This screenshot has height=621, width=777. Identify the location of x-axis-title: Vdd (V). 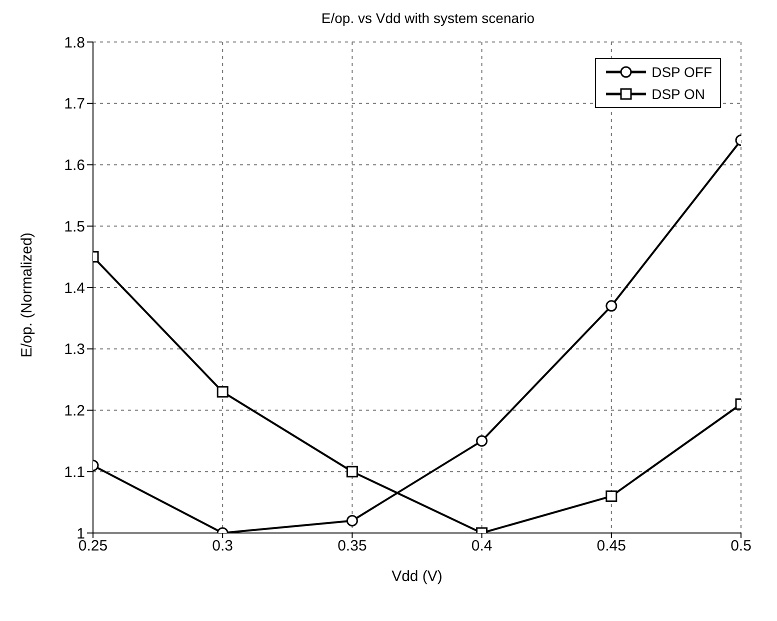
(417, 576).